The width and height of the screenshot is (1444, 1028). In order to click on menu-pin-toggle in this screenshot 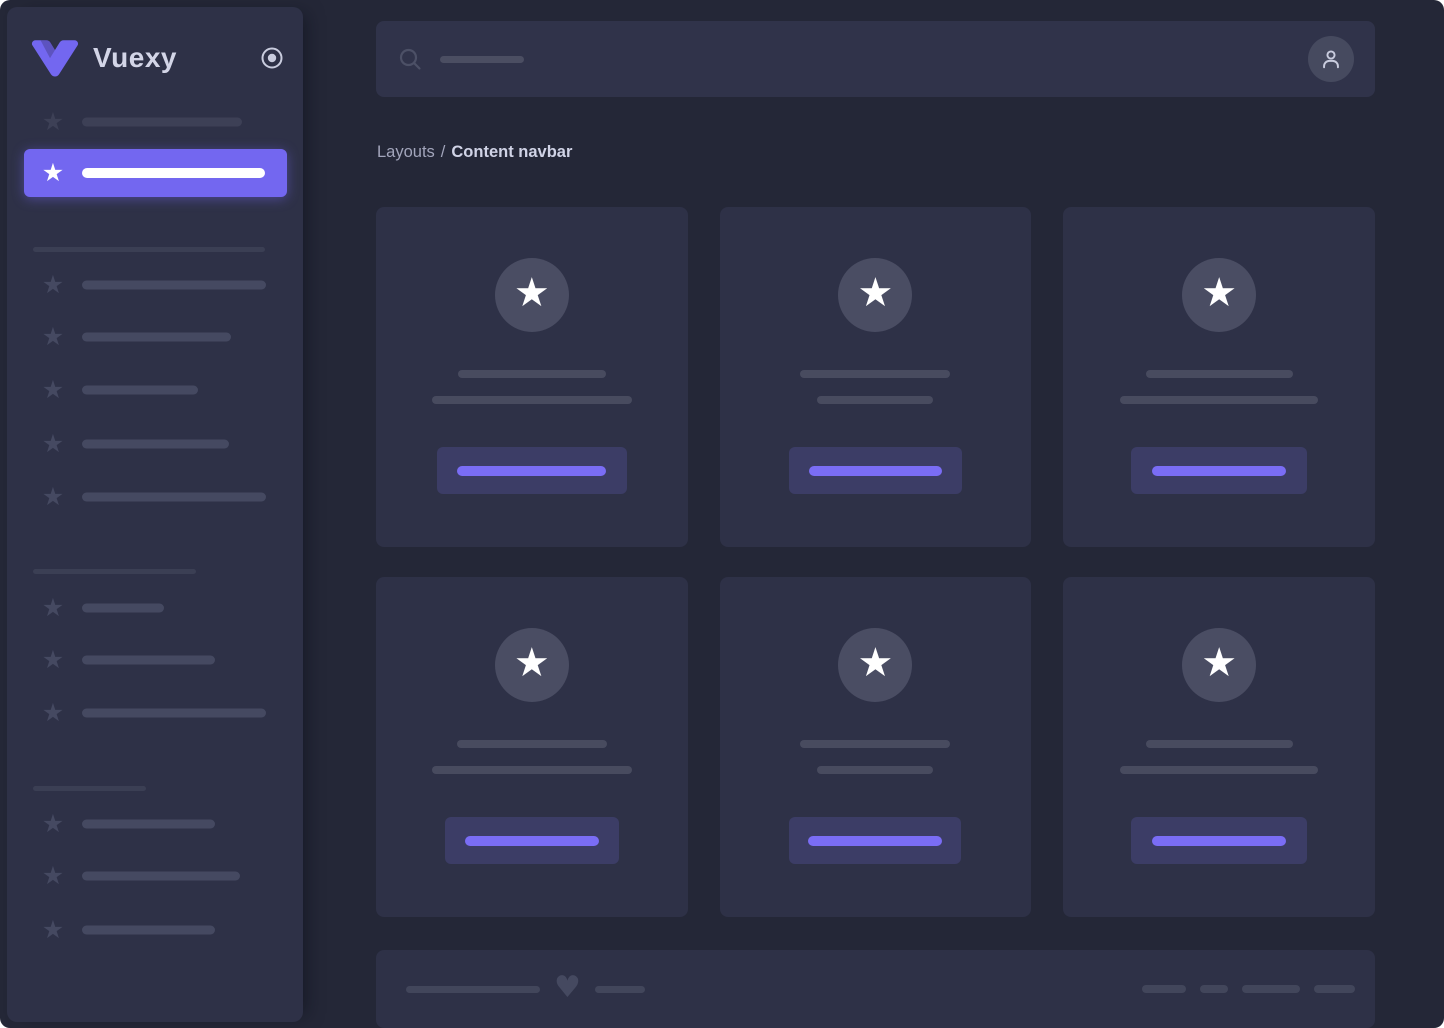, I will do `click(272, 58)`.